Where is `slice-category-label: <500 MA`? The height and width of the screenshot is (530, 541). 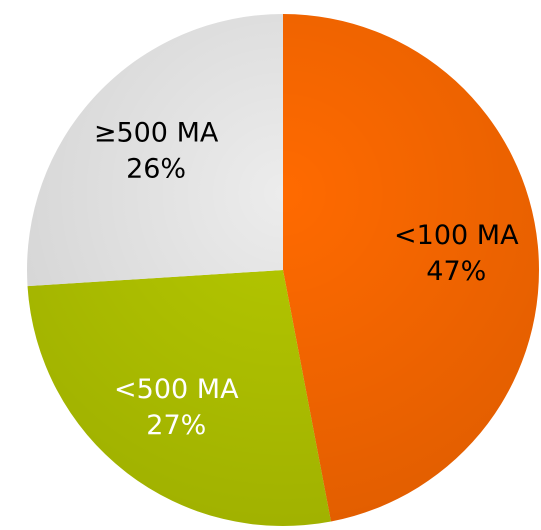
slice-category-label: <500 MA is located at coordinates (176, 389).